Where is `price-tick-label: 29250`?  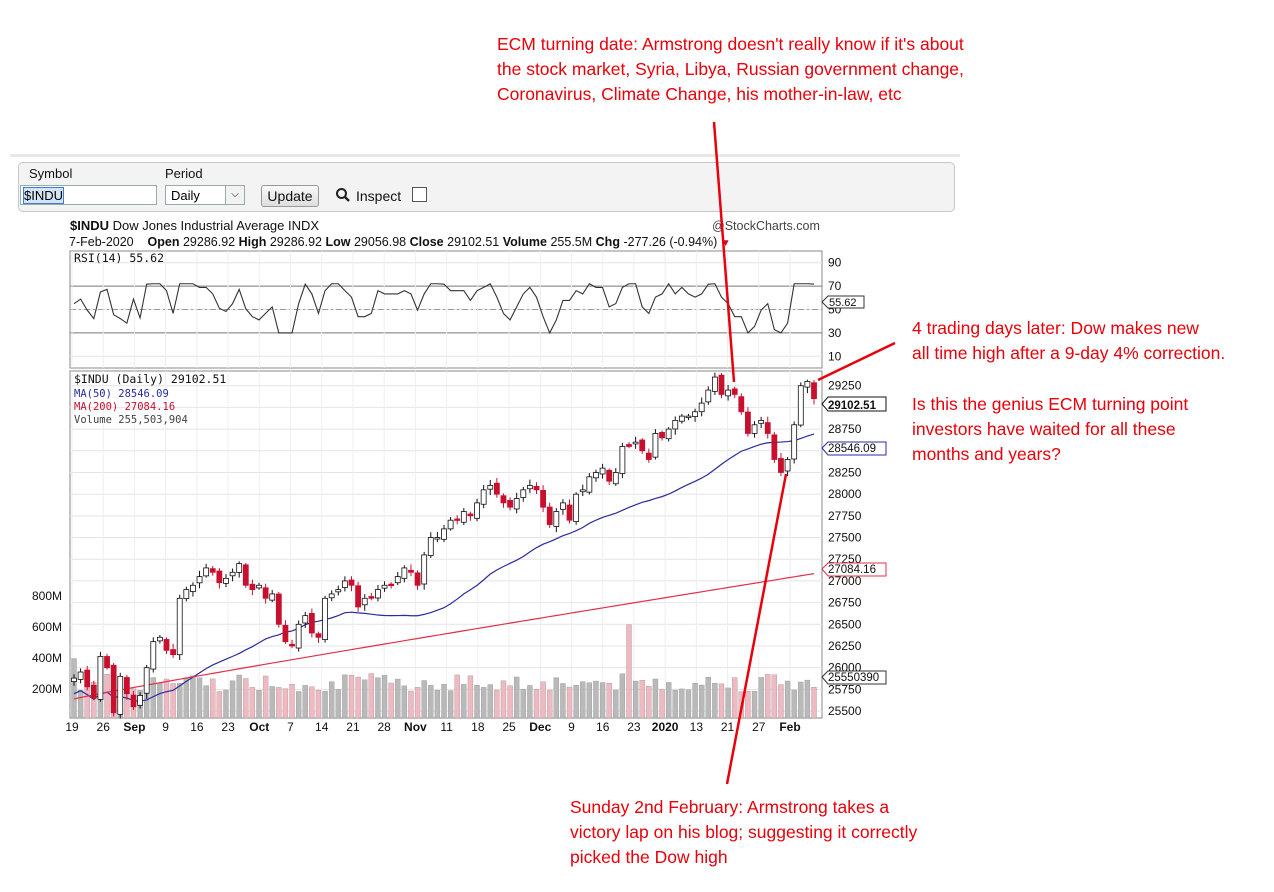 price-tick-label: 29250 is located at coordinates (845, 386).